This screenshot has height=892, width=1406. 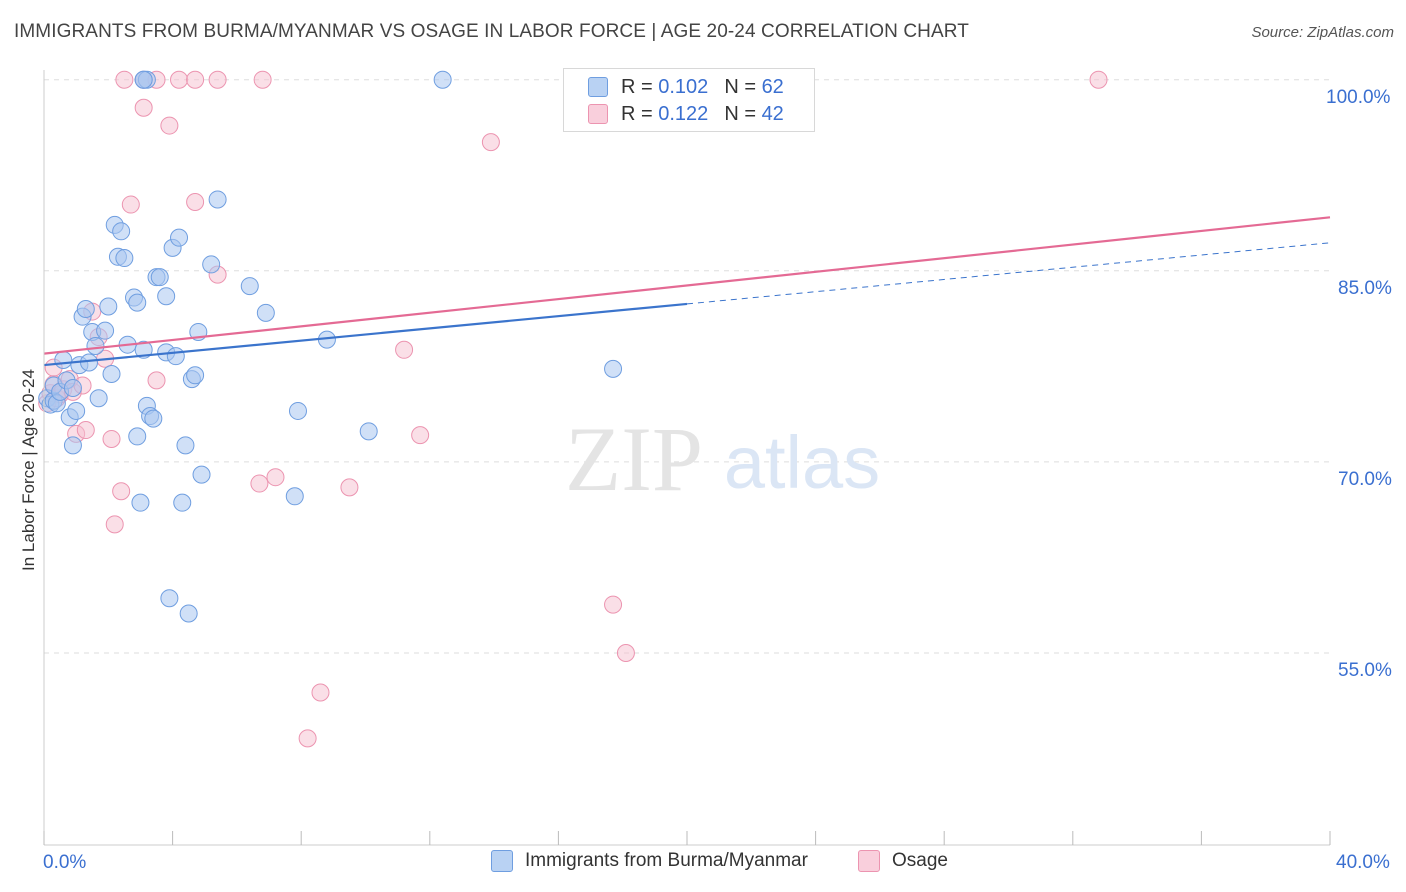 What do you see at coordinates (1008, 273) in the screenshot?
I see `burma-trend-extension` at bounding box center [1008, 273].